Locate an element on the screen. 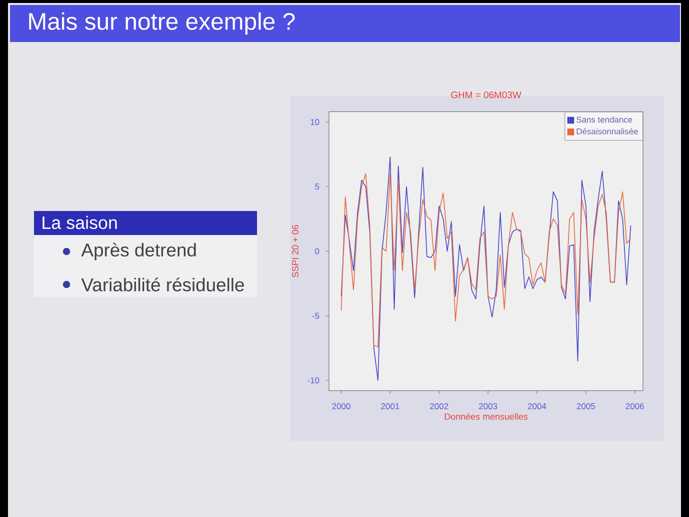  x-tick-label: 2005 is located at coordinates (585, 406).